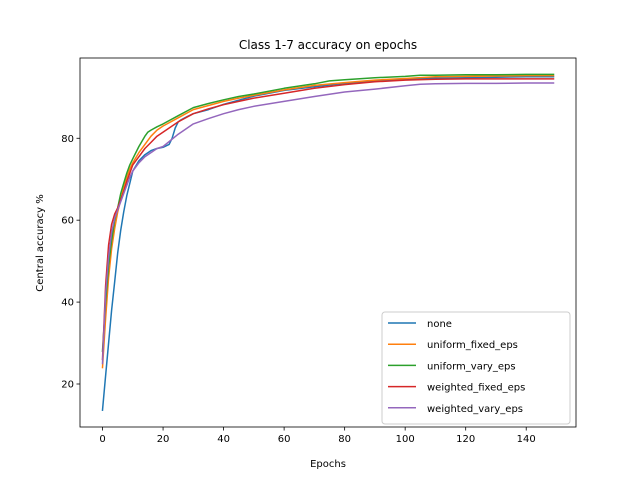 This screenshot has height=480, width=640. Describe the element at coordinates (465, 439) in the screenshot. I see `x-tick-label: 120` at that location.